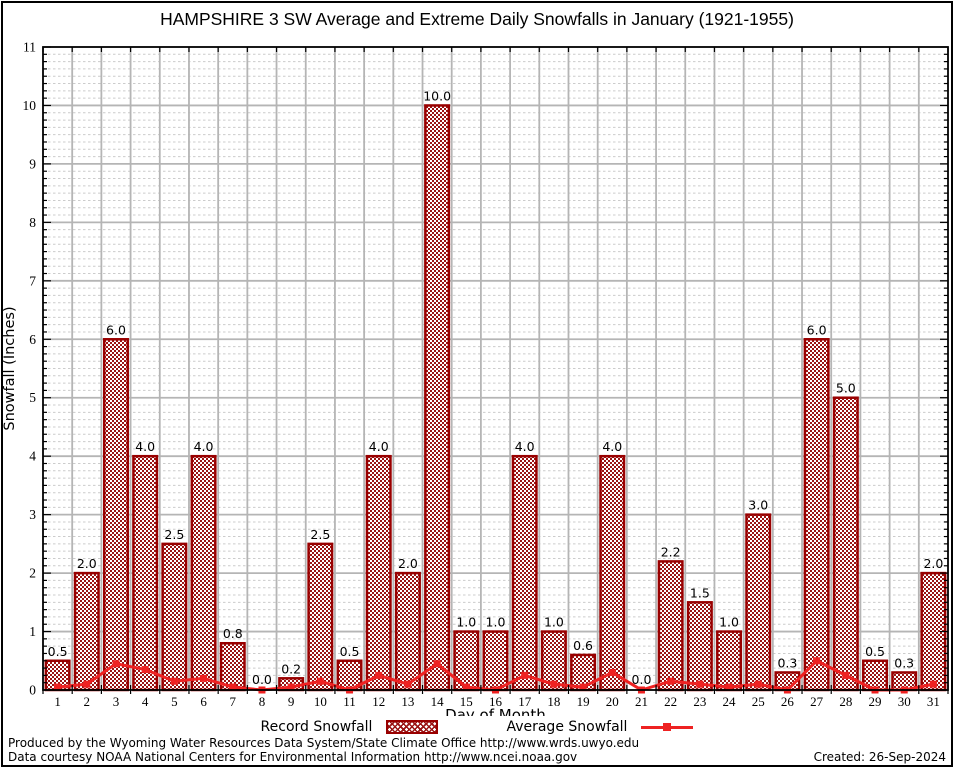 Image resolution: width=954 pixels, height=768 pixels. What do you see at coordinates (30, 369) in the screenshot?
I see `y-axis-tick-labels: 0 1 2 3 4 5 6 7 8 9 10 11` at bounding box center [30, 369].